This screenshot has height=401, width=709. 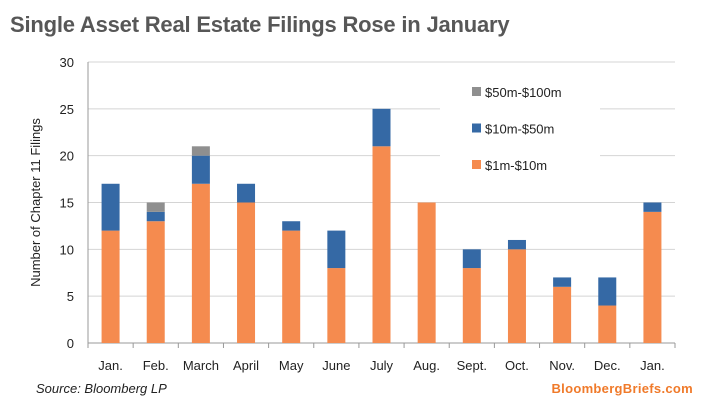 I want to click on y-tick-label: 20, so click(x=67, y=156).